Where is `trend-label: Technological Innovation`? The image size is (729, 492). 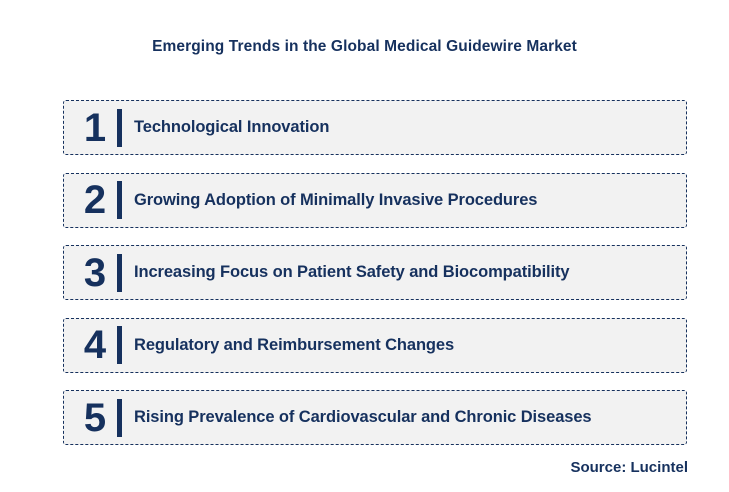 trend-label: Technological Innovation is located at coordinates (232, 127).